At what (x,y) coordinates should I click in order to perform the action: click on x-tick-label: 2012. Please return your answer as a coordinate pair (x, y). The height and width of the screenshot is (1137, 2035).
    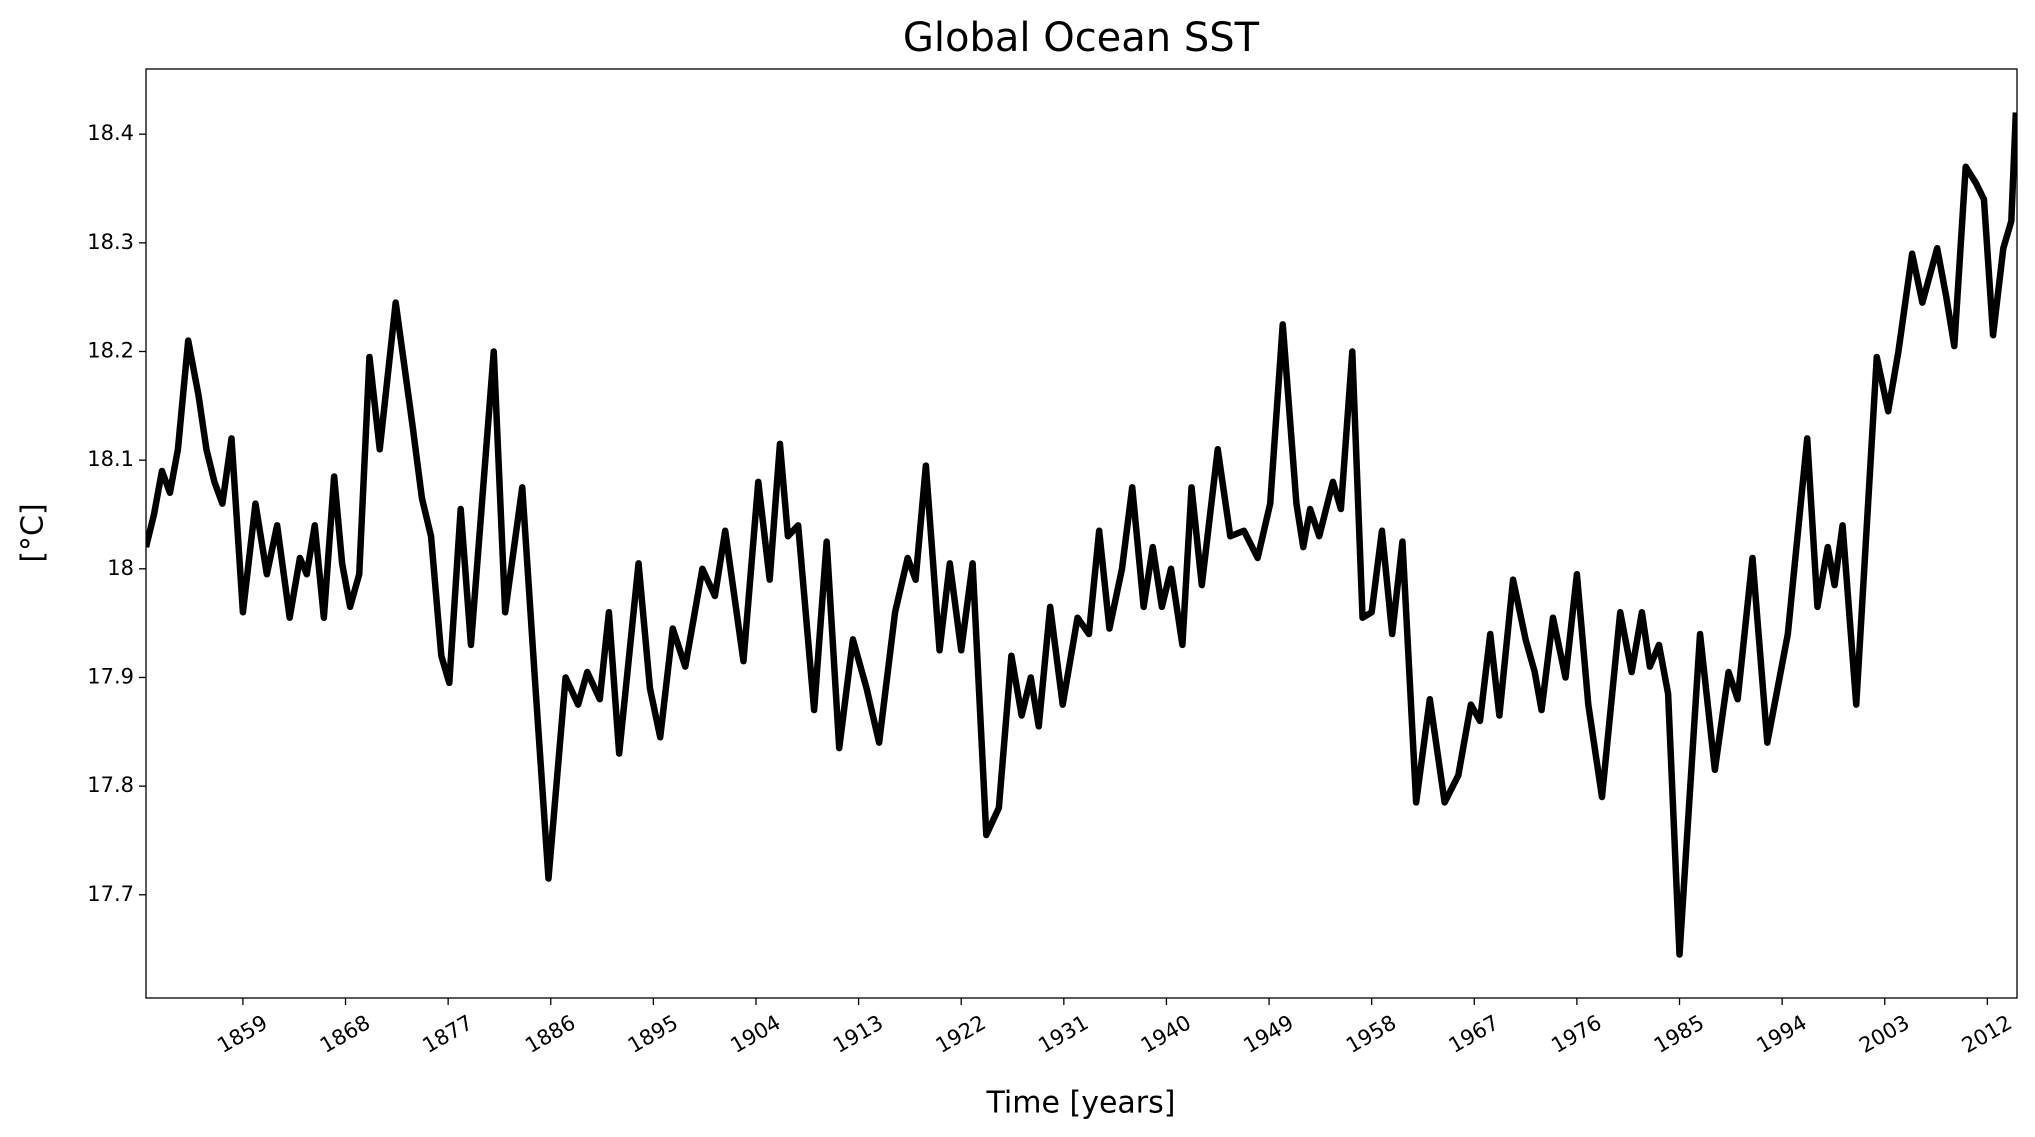
    Looking at the image, I should click on (1987, 1034).